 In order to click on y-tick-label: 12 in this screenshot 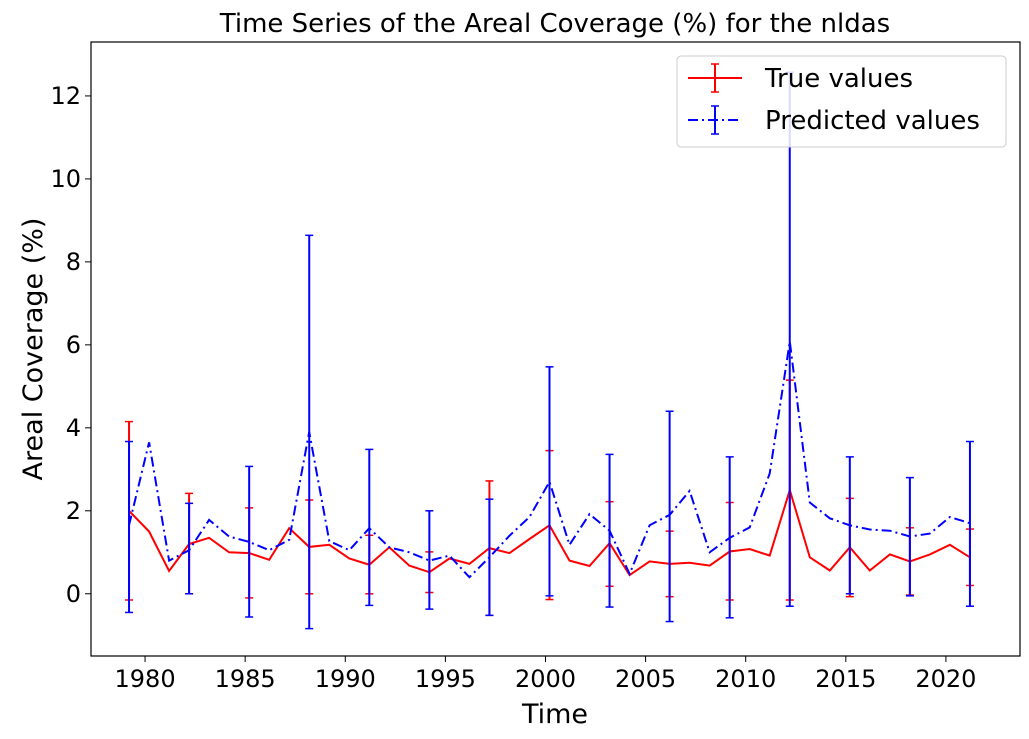, I will do `click(65, 96)`.